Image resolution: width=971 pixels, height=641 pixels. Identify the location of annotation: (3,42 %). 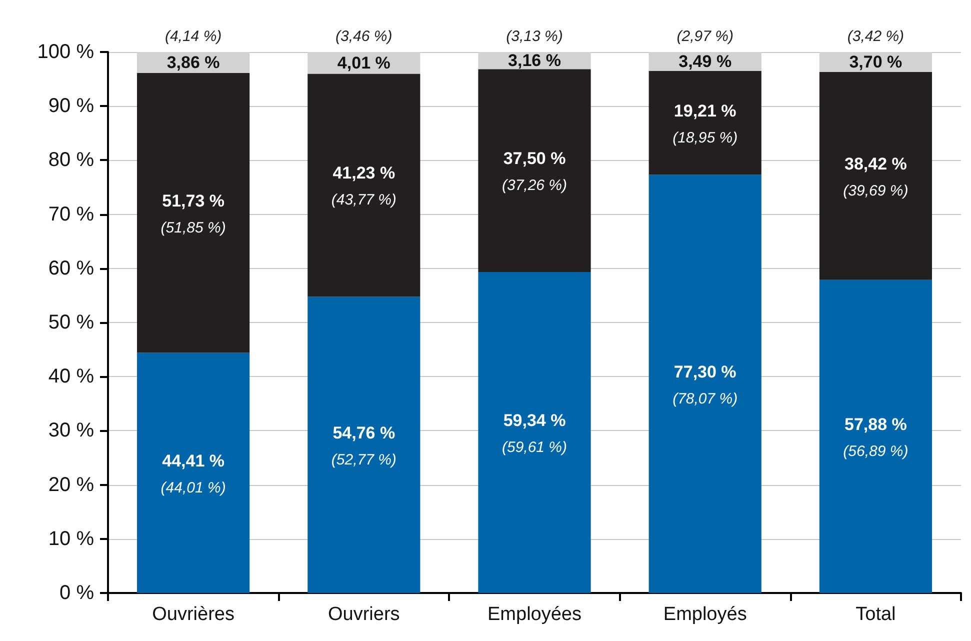
(875, 36).